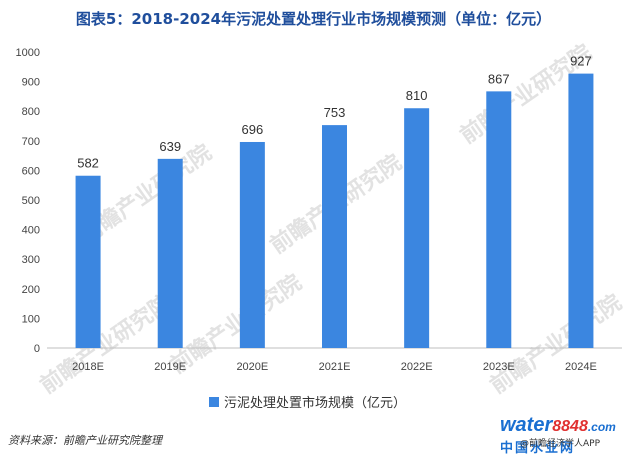 This screenshot has height=461, width=627. I want to click on y-tick-label: 800, so click(31, 112).